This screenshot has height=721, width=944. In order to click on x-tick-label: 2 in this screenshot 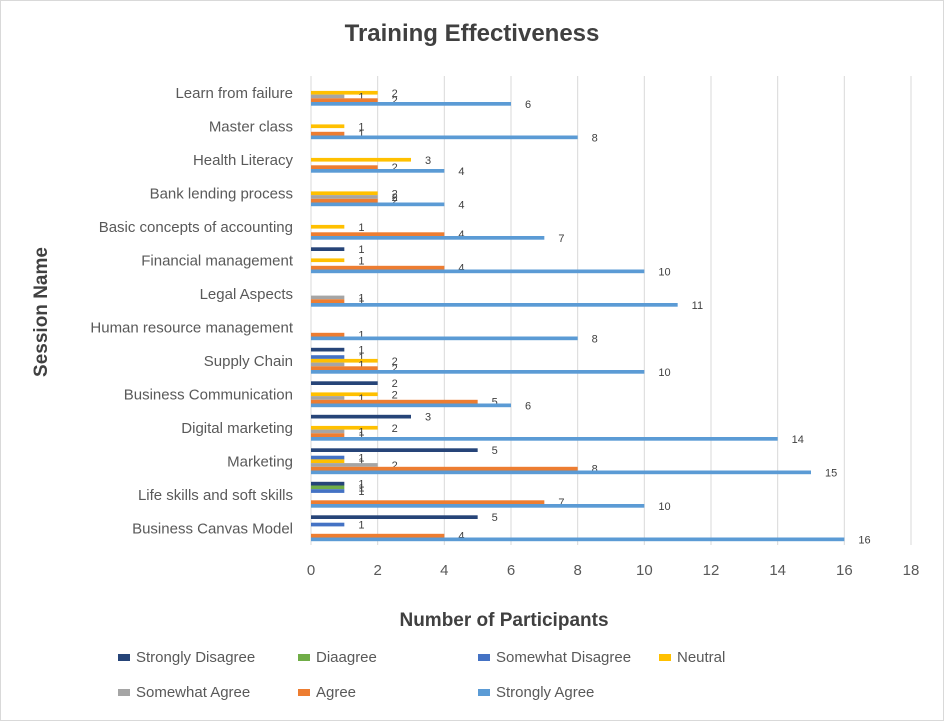, I will do `click(377, 570)`.